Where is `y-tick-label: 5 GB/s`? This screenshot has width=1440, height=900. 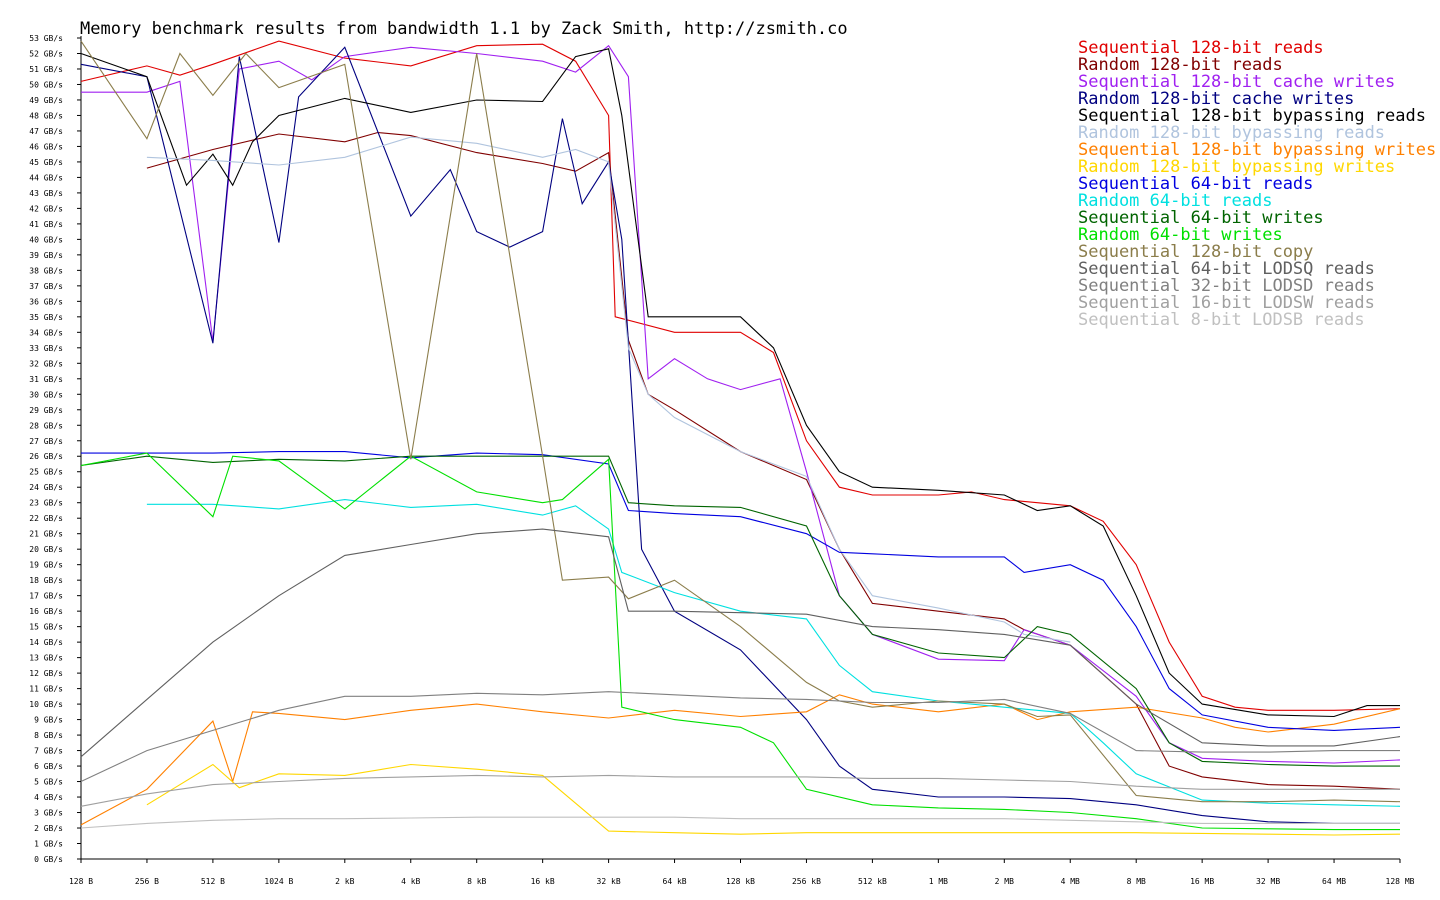 y-tick-label: 5 GB/s is located at coordinates (48, 782).